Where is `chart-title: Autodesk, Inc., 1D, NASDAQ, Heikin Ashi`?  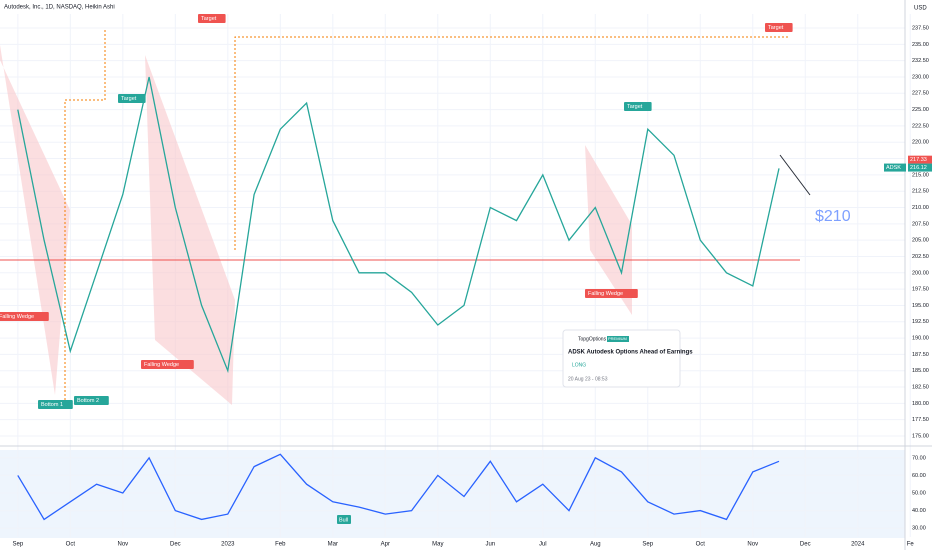
chart-title: Autodesk, Inc., 1D, NASDAQ, Heikin Ashi is located at coordinates (59, 8).